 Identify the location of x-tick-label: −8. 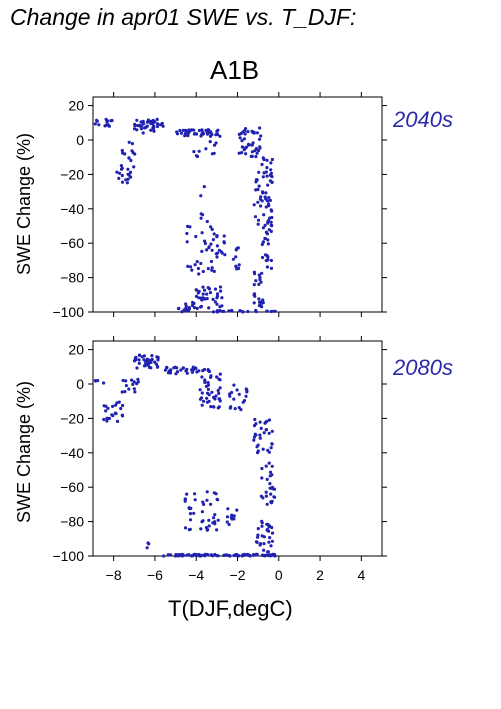
(114, 575).